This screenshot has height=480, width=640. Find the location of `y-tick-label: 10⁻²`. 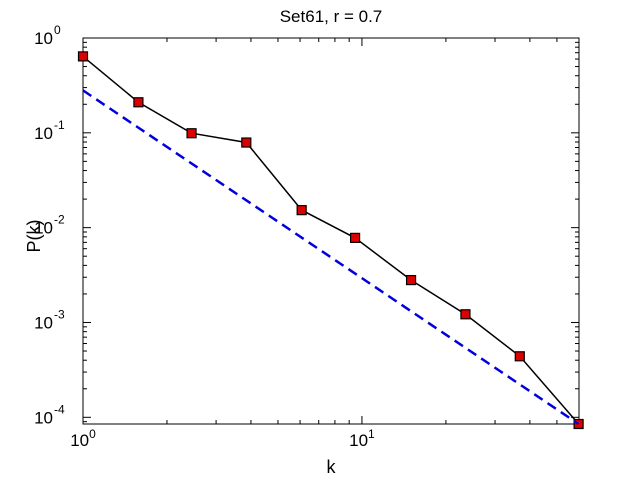

y-tick-label: 10⁻² is located at coordinates (49, 225).